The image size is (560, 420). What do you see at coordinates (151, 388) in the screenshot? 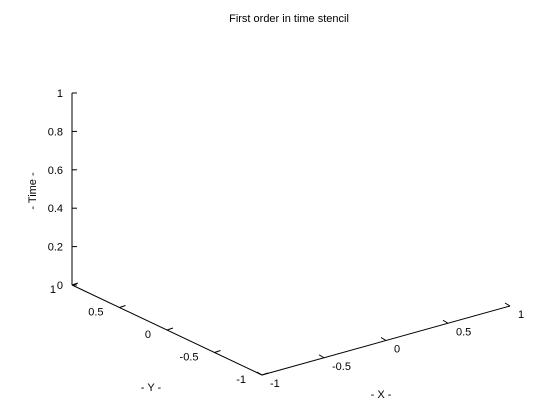
I see `y-axis-label: - Y -` at bounding box center [151, 388].